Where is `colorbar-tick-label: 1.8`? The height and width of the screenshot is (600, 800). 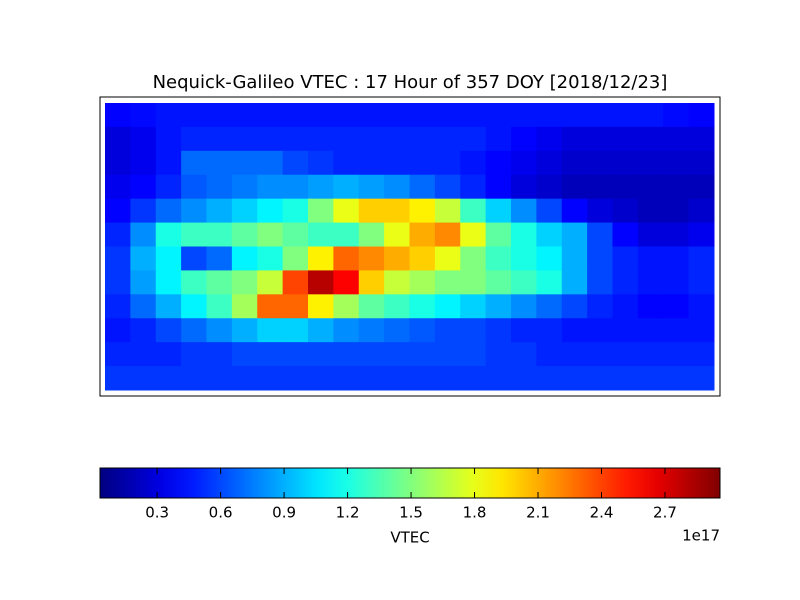
colorbar-tick-label: 1.8 is located at coordinates (475, 513).